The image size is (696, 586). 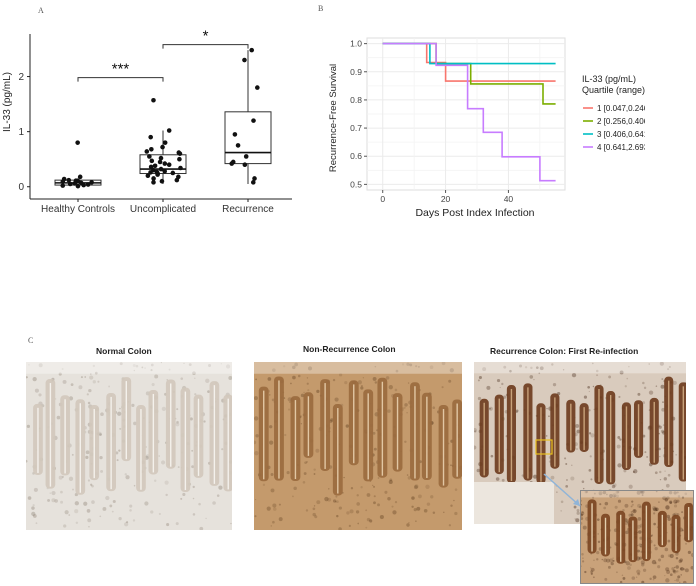 What do you see at coordinates (621, 147) in the screenshot?
I see `legend-label: 4 [0.641,2.693]` at bounding box center [621, 147].